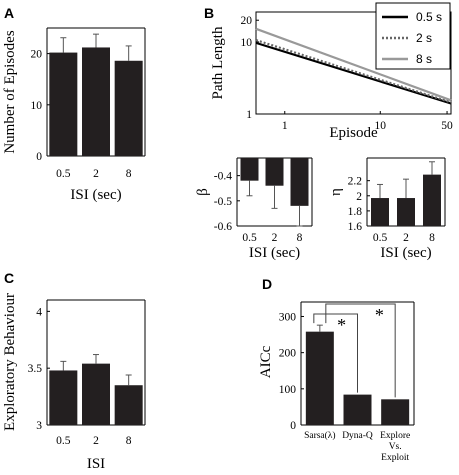  I want to click on legend-label: 8 s, so click(424, 59).